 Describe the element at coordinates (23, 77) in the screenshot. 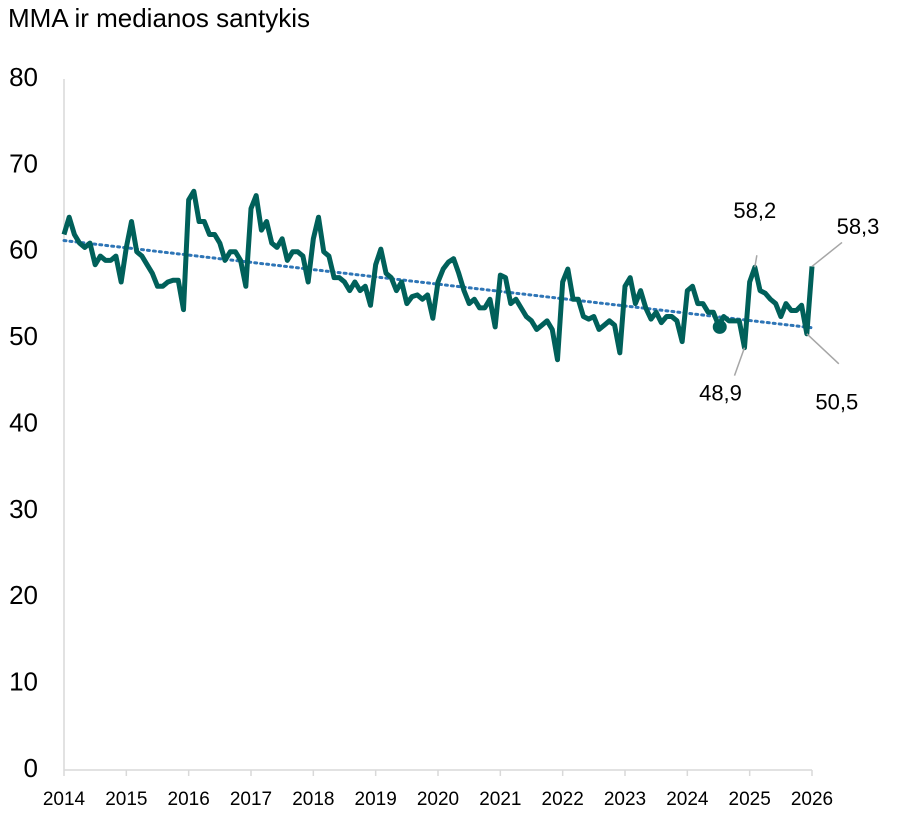

I see `y-tick-label: 80` at that location.